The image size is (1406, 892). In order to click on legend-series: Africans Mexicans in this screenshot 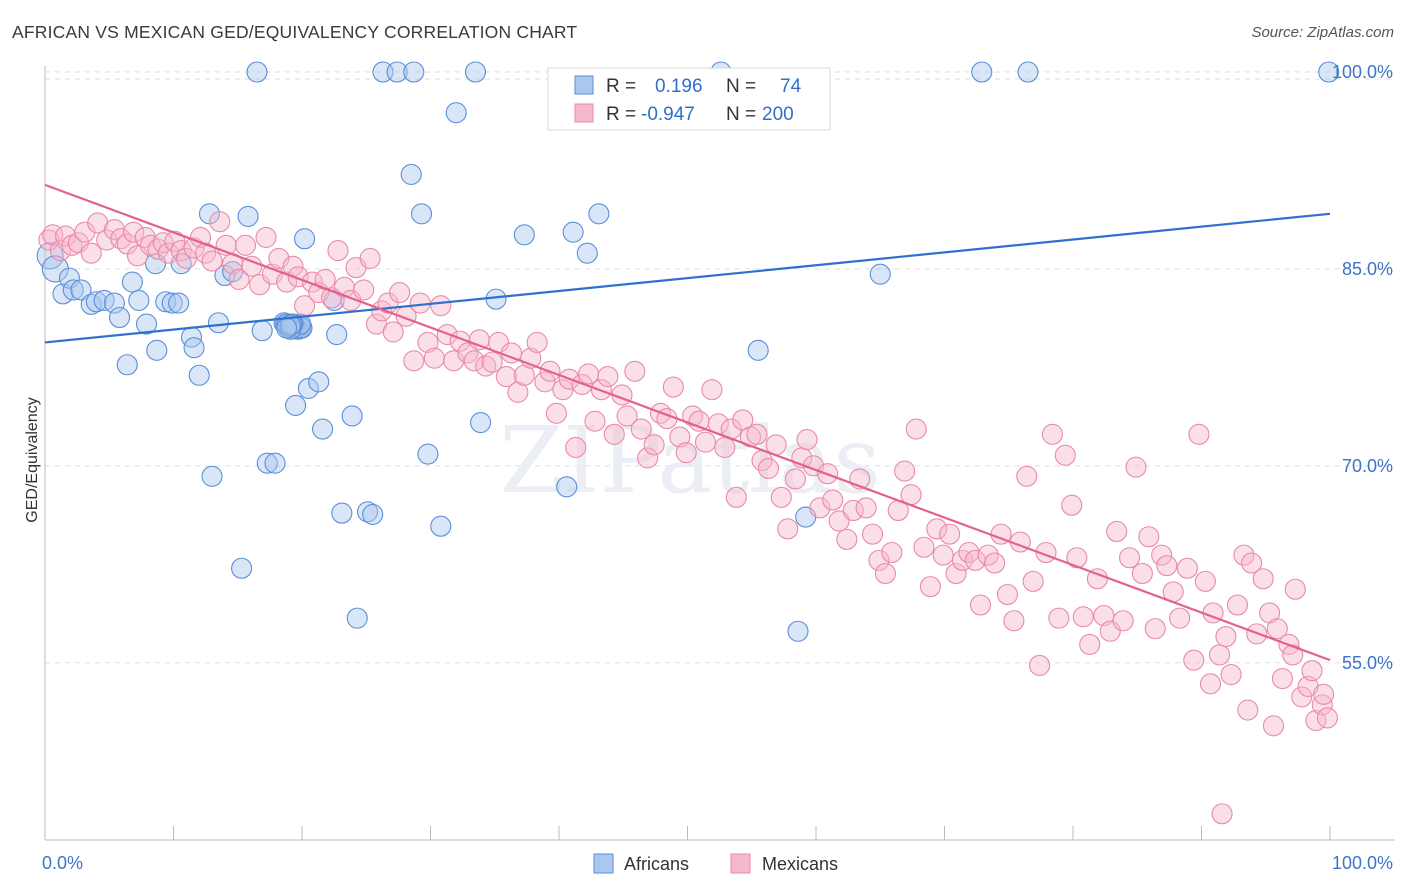, I will do `click(715, 863)`.